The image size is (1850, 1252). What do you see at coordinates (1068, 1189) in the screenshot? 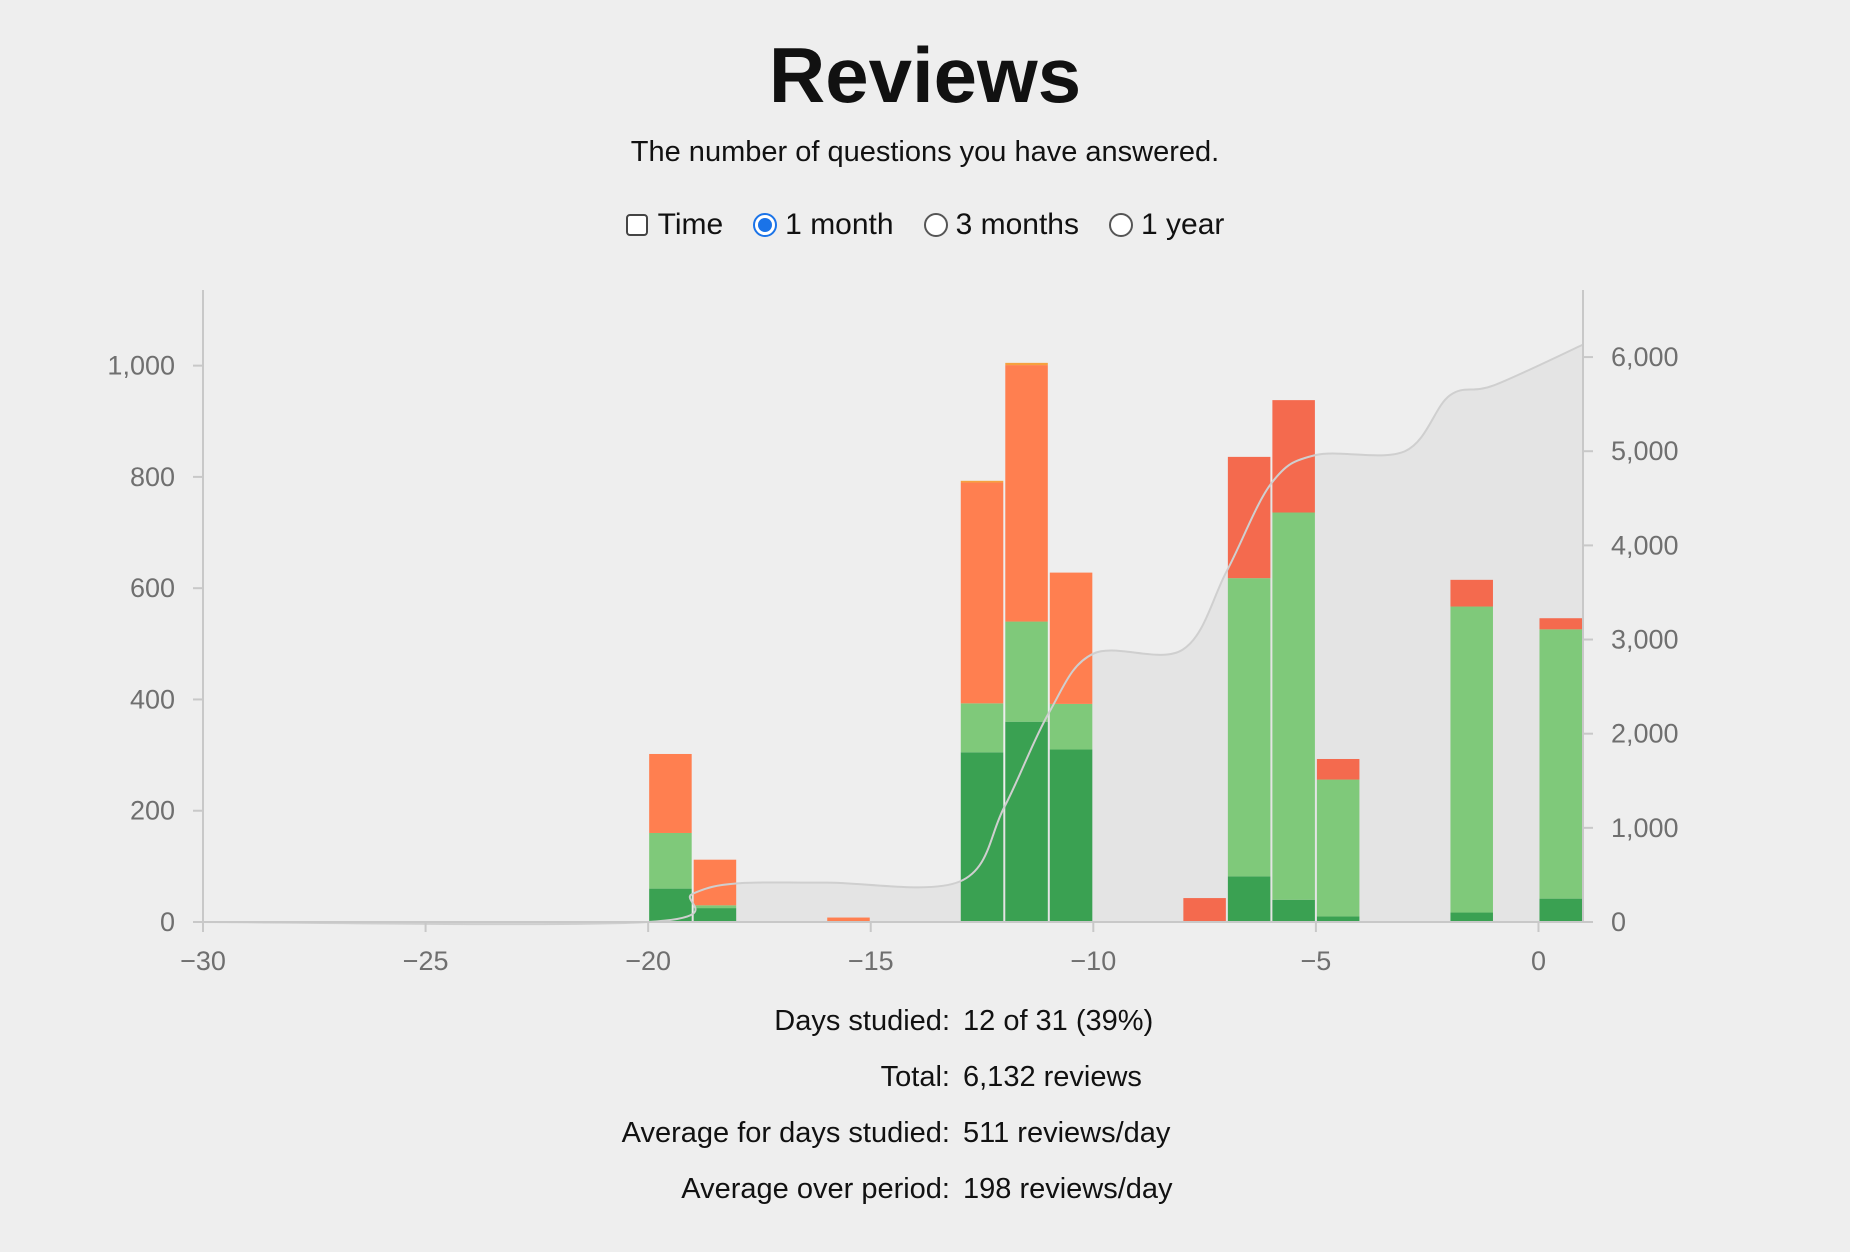
I see `stat-value: 198 reviews/day` at bounding box center [1068, 1189].